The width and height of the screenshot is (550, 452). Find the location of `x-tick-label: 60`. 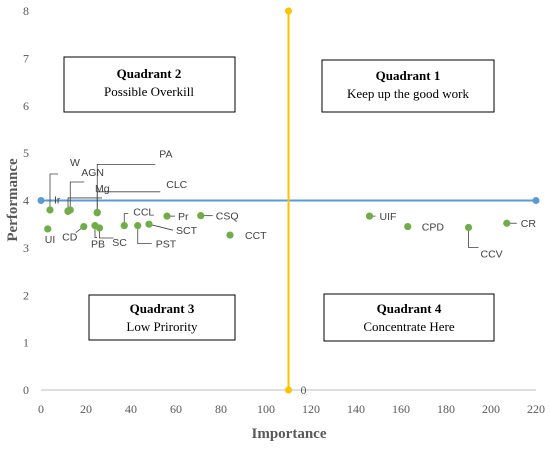

x-tick-label: 60 is located at coordinates (176, 409).